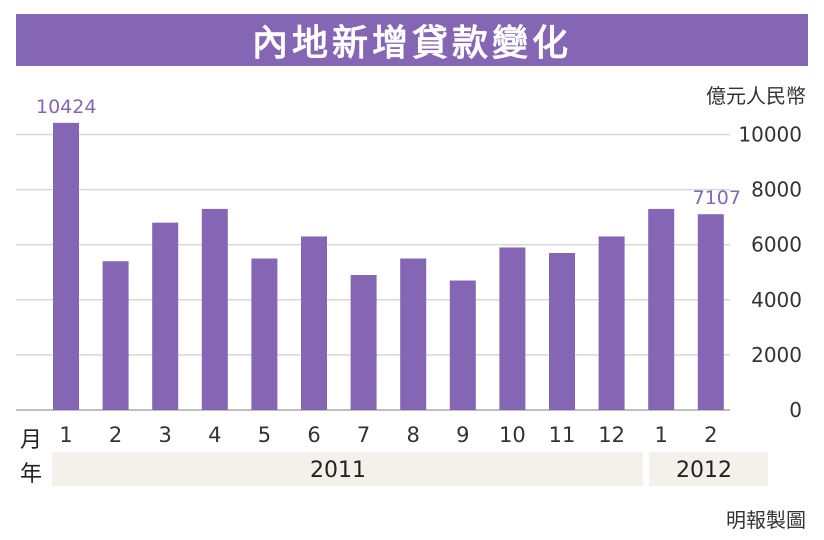 This screenshot has width=824, height=540. What do you see at coordinates (756, 96) in the screenshot?
I see `y-axis-unit-label: 億元人民幣` at bounding box center [756, 96].